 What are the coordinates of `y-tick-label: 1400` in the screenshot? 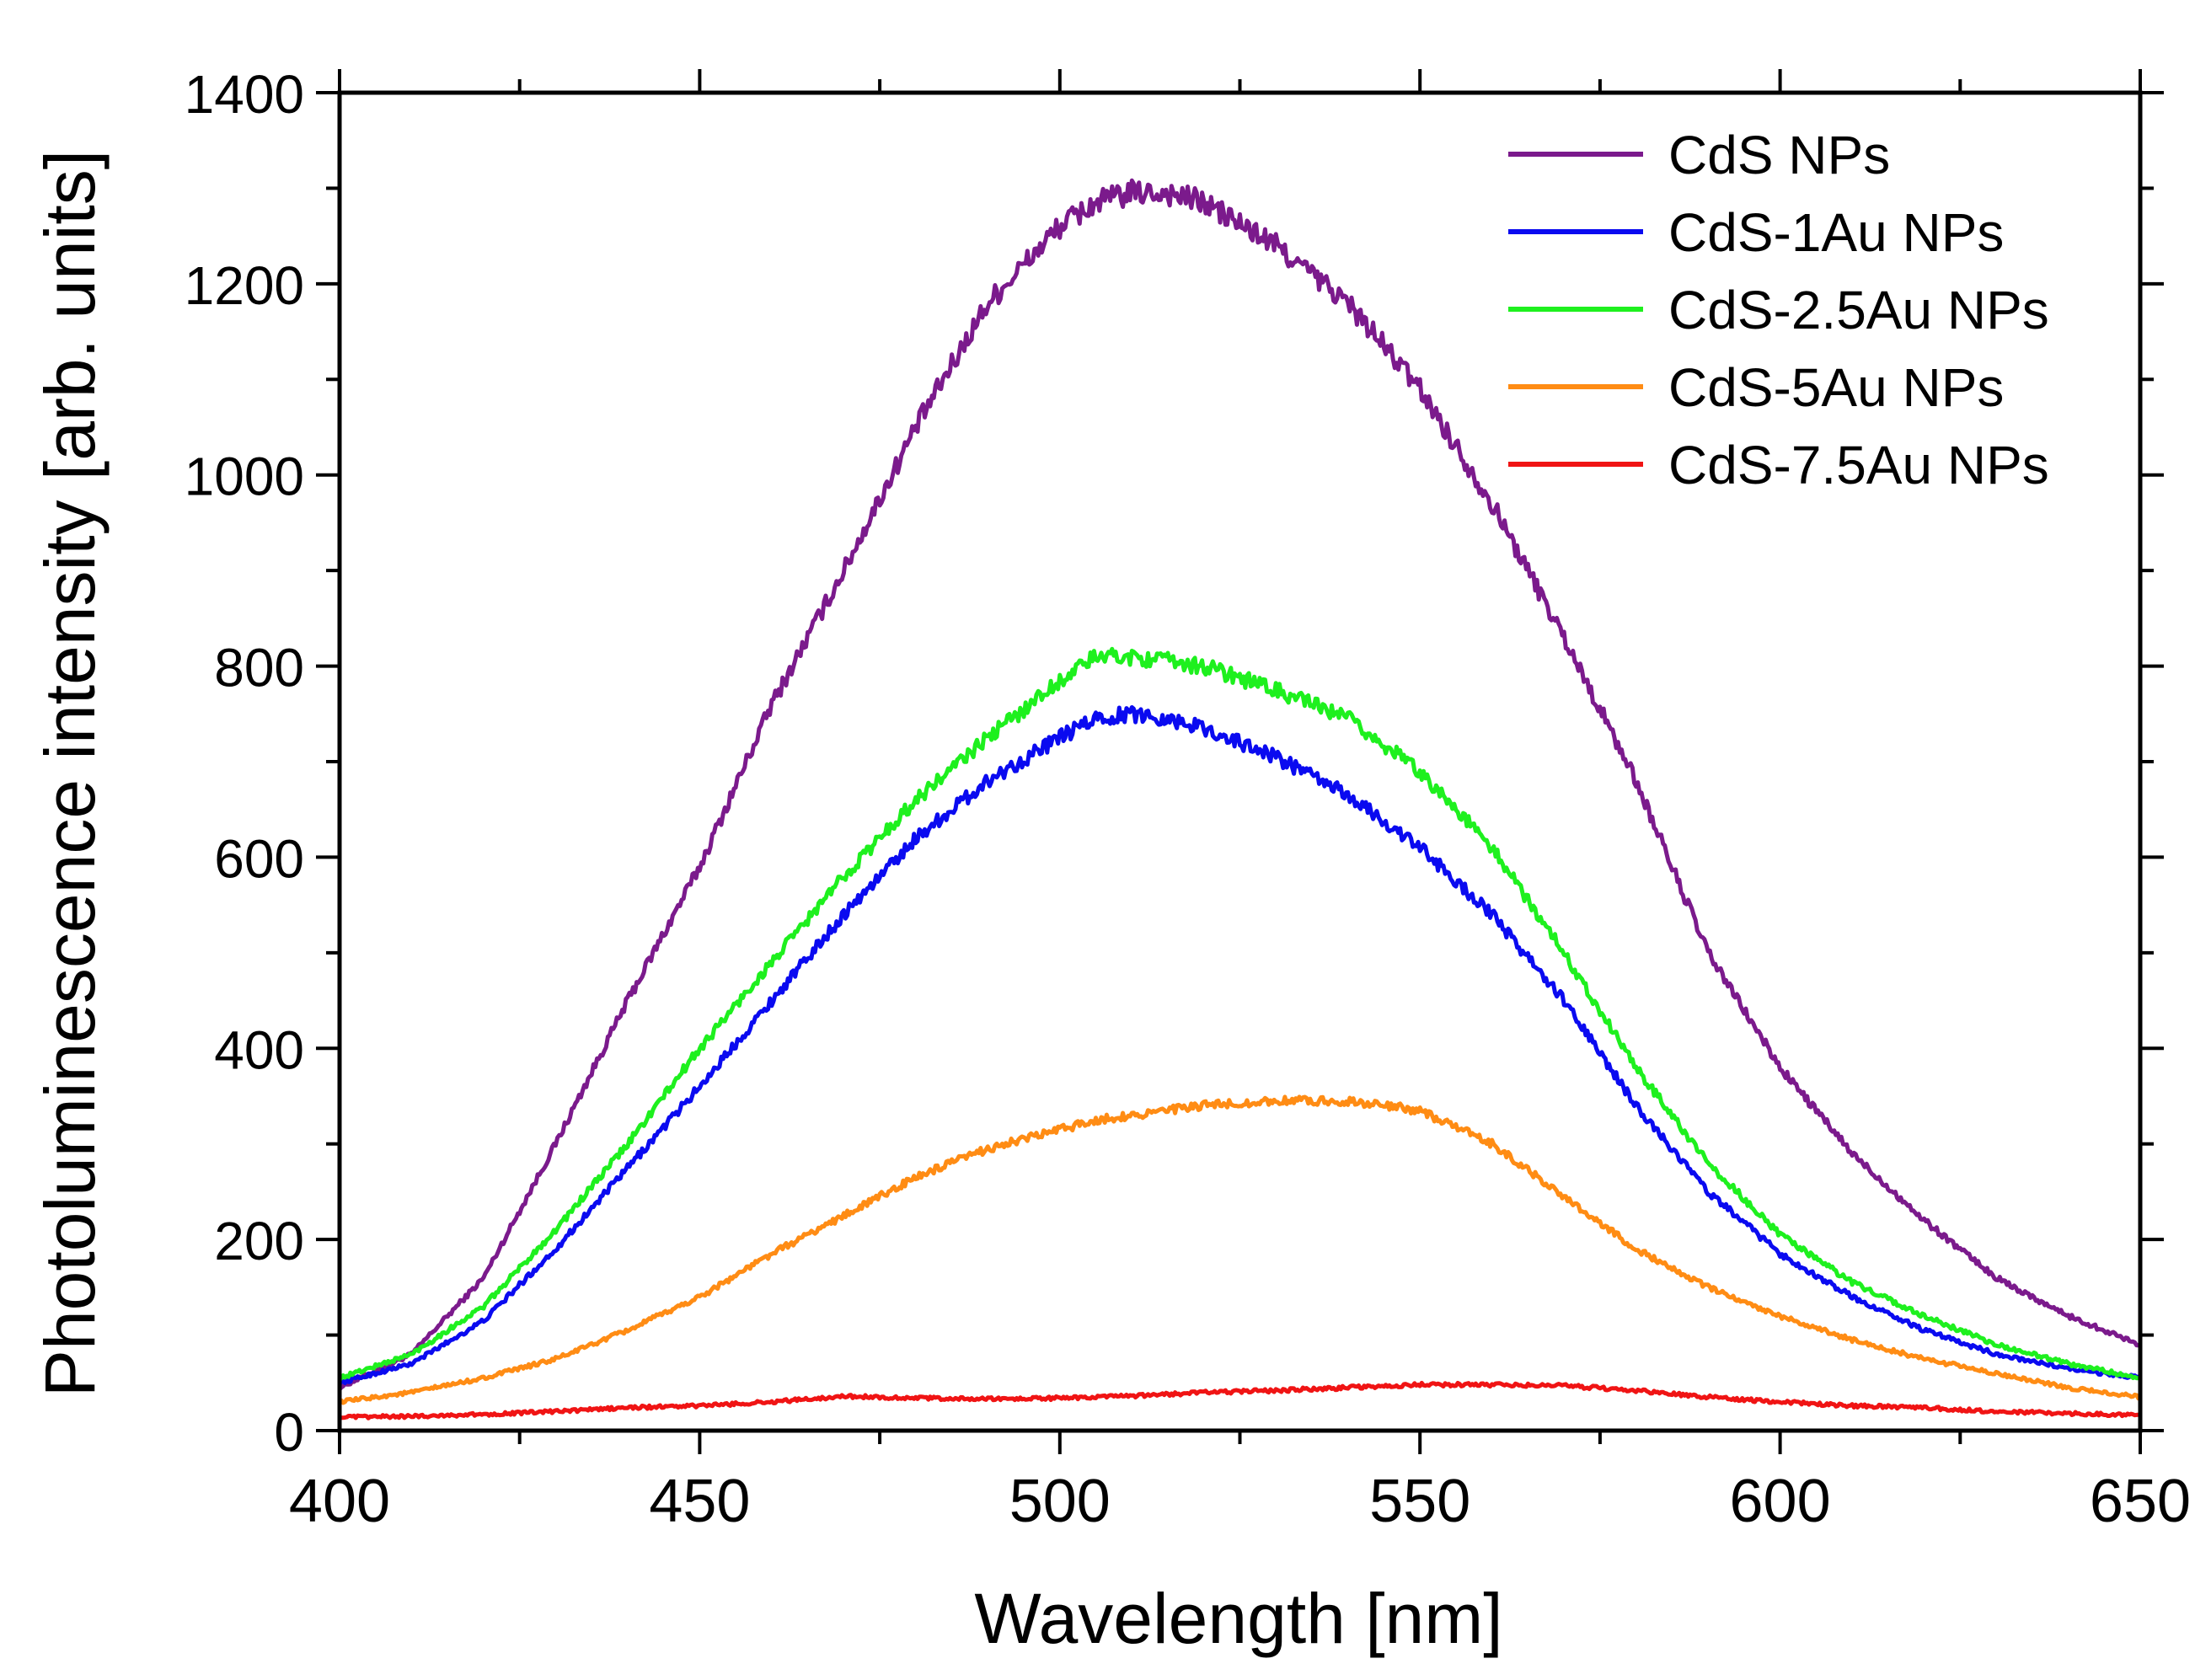 It's located at (244, 94).